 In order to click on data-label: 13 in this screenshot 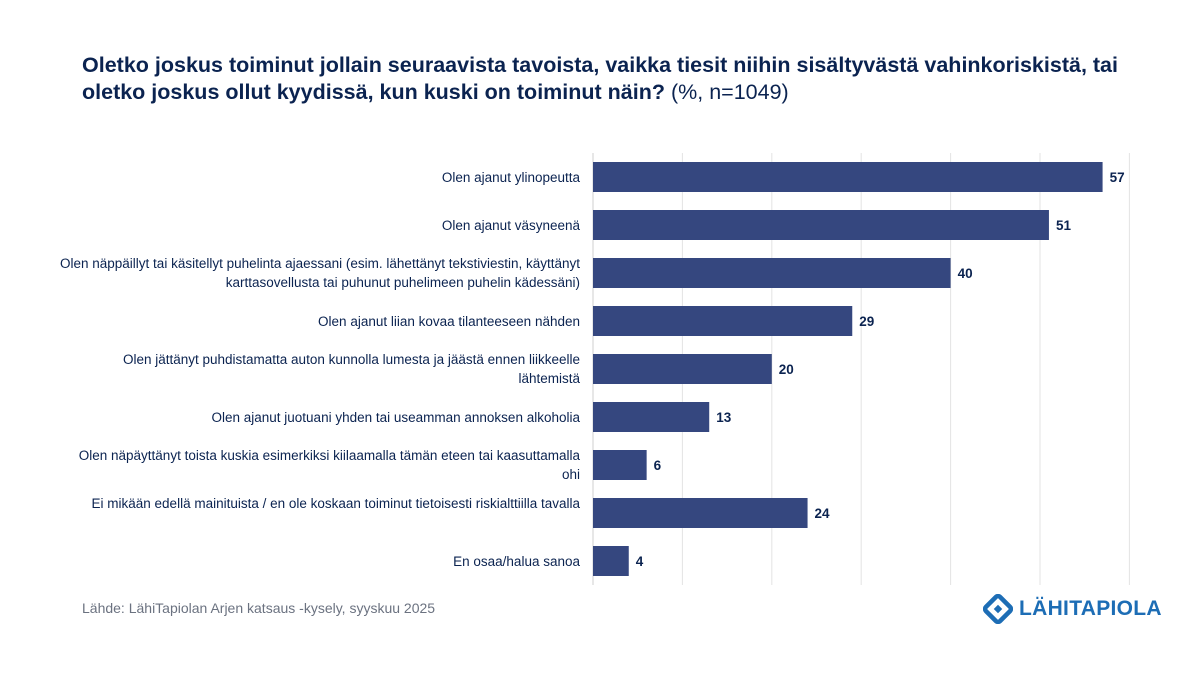, I will do `click(724, 417)`.